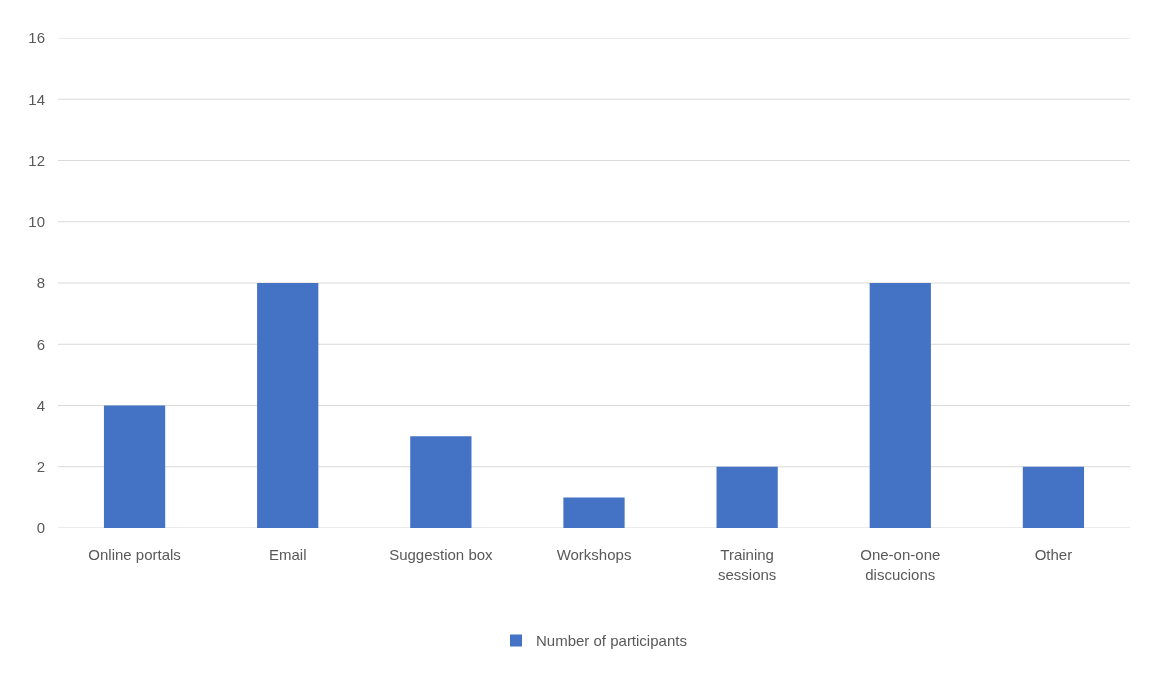 The width and height of the screenshot is (1153, 675). What do you see at coordinates (40, 466) in the screenshot?
I see `y-tick-label: 2` at bounding box center [40, 466].